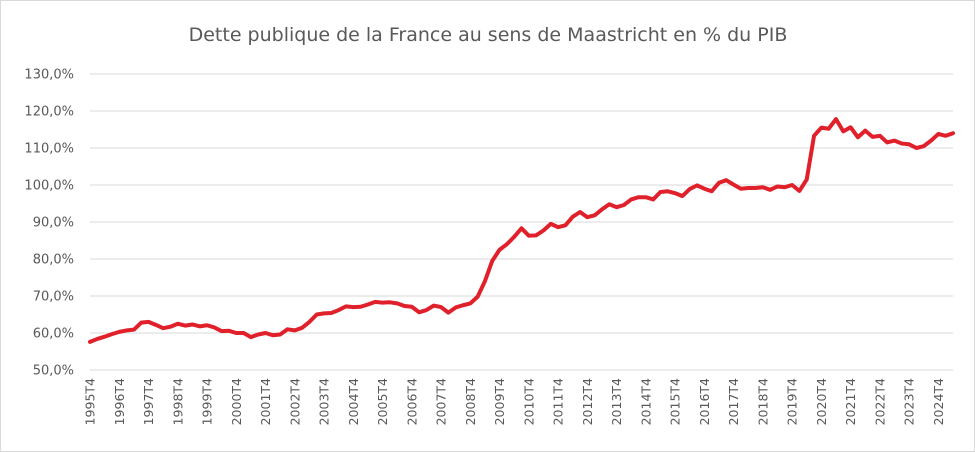  I want to click on x-tick-label: 2021T4, so click(850, 401).